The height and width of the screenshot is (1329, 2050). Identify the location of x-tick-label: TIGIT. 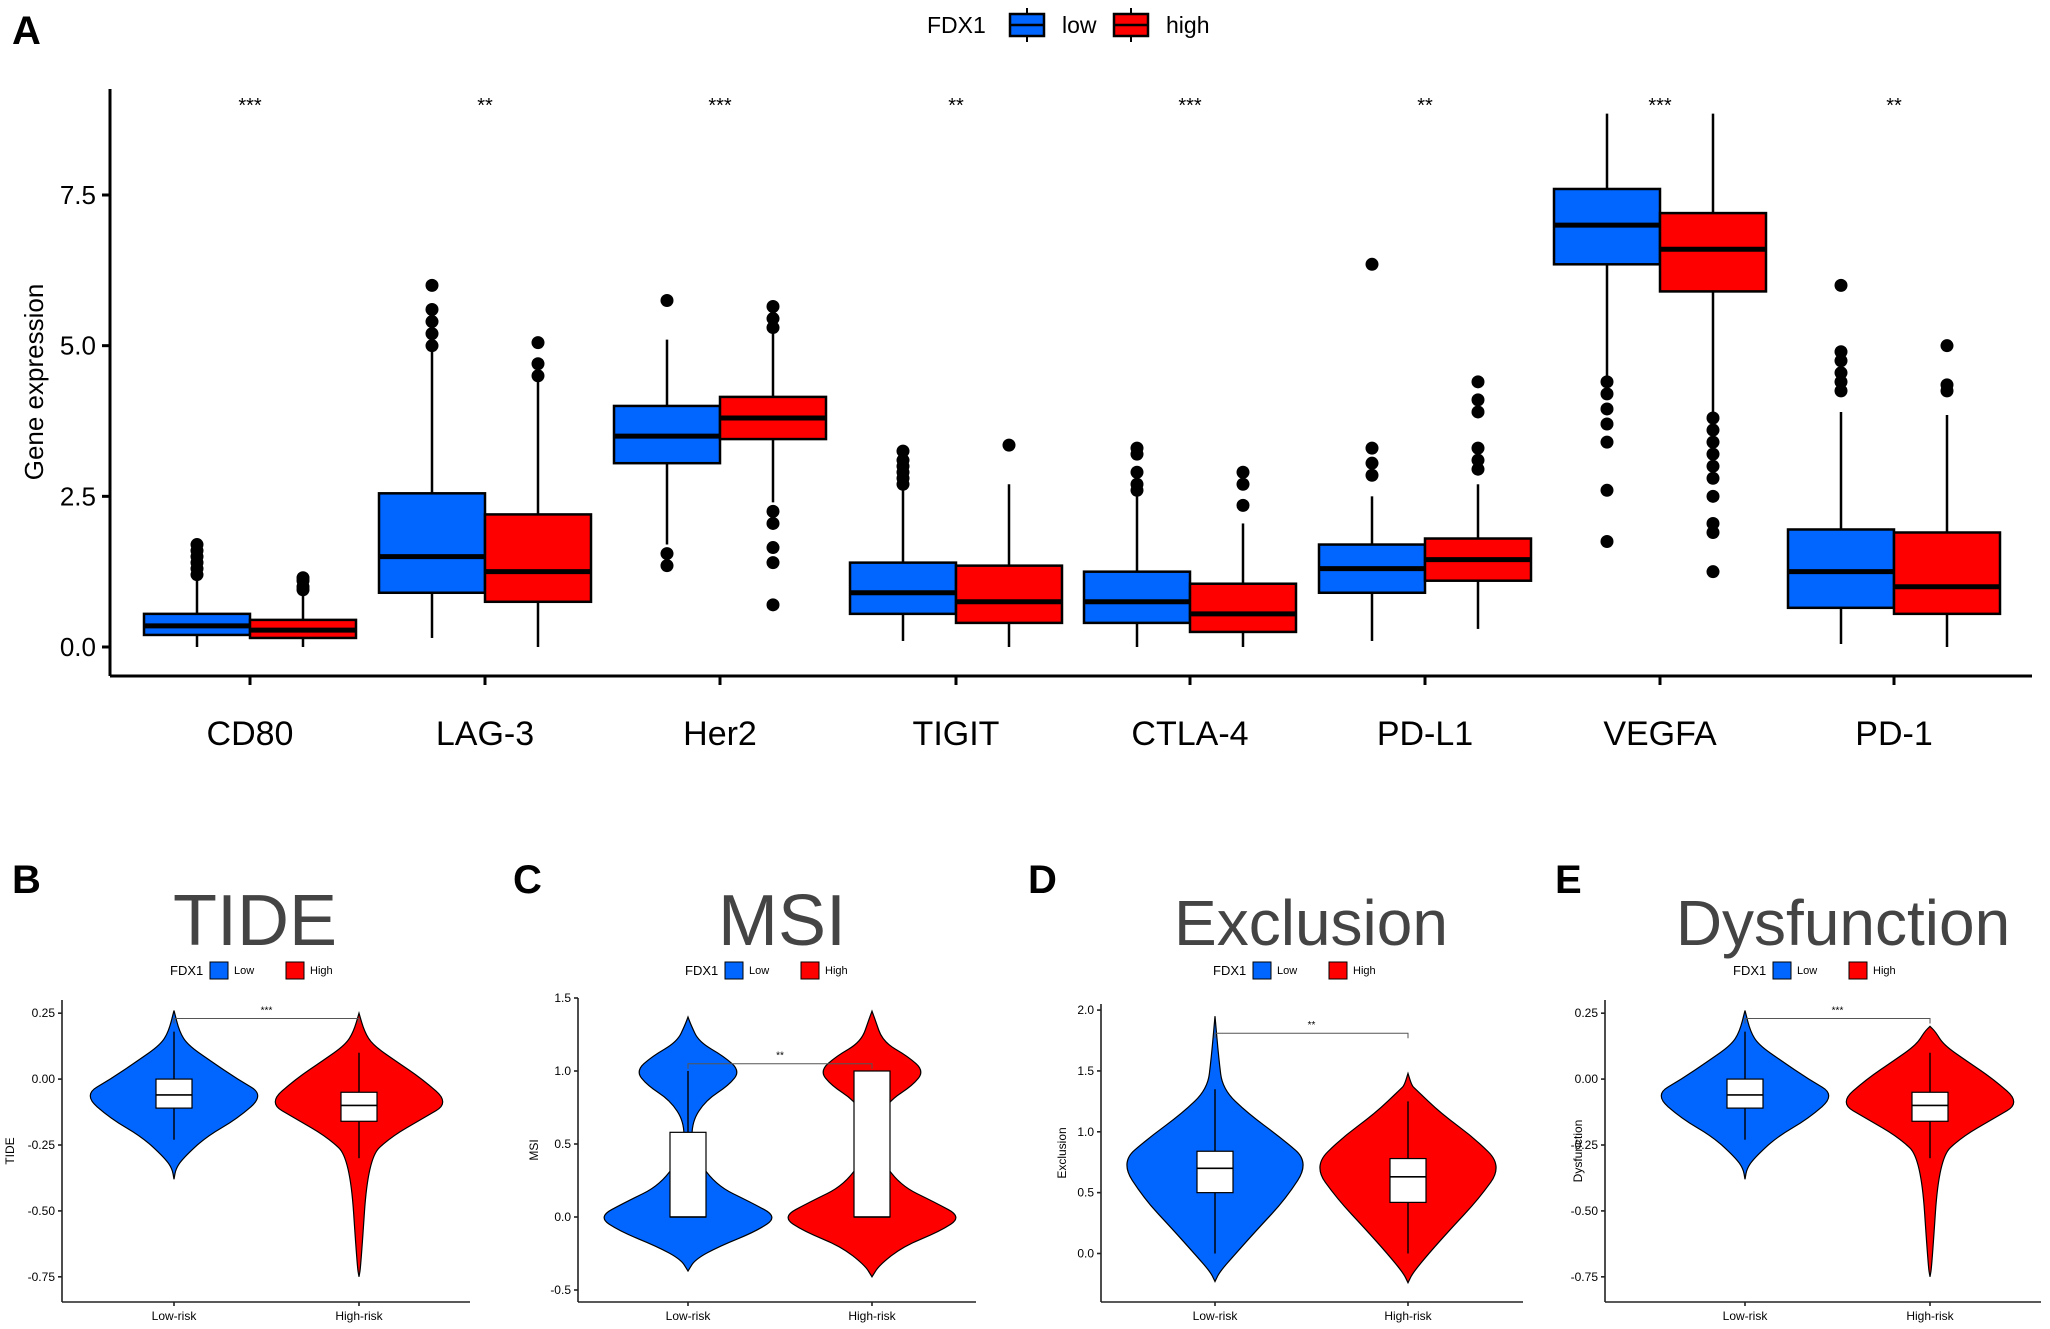
(956, 734).